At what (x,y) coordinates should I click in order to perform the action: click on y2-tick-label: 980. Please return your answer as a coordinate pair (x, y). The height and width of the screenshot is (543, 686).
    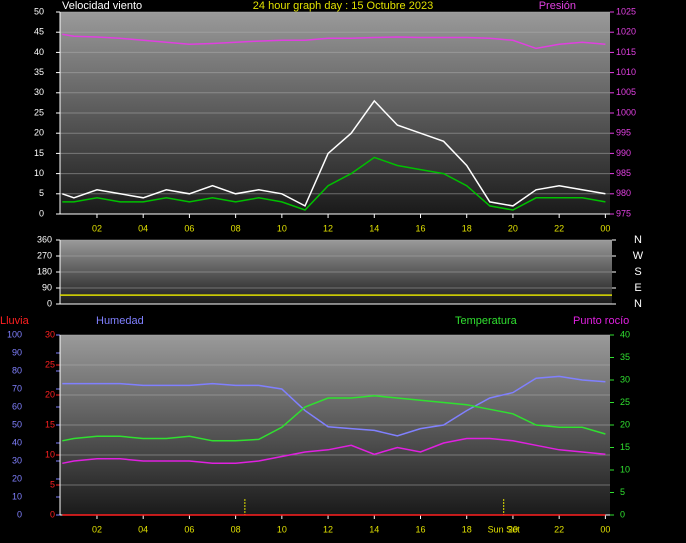
    Looking at the image, I should click on (623, 193).